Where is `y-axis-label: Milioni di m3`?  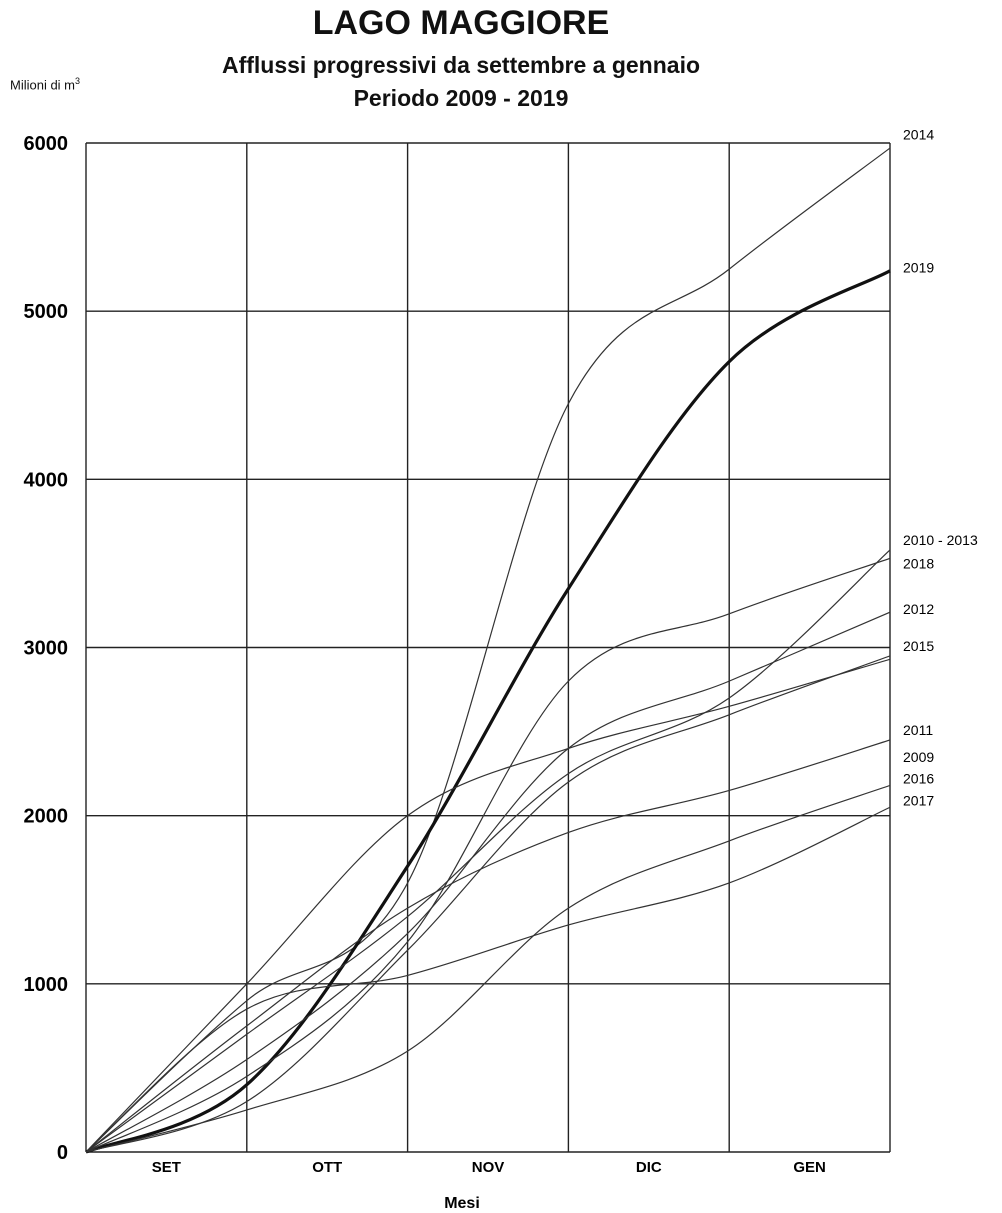 y-axis-label: Milioni di m3 is located at coordinates (45, 84).